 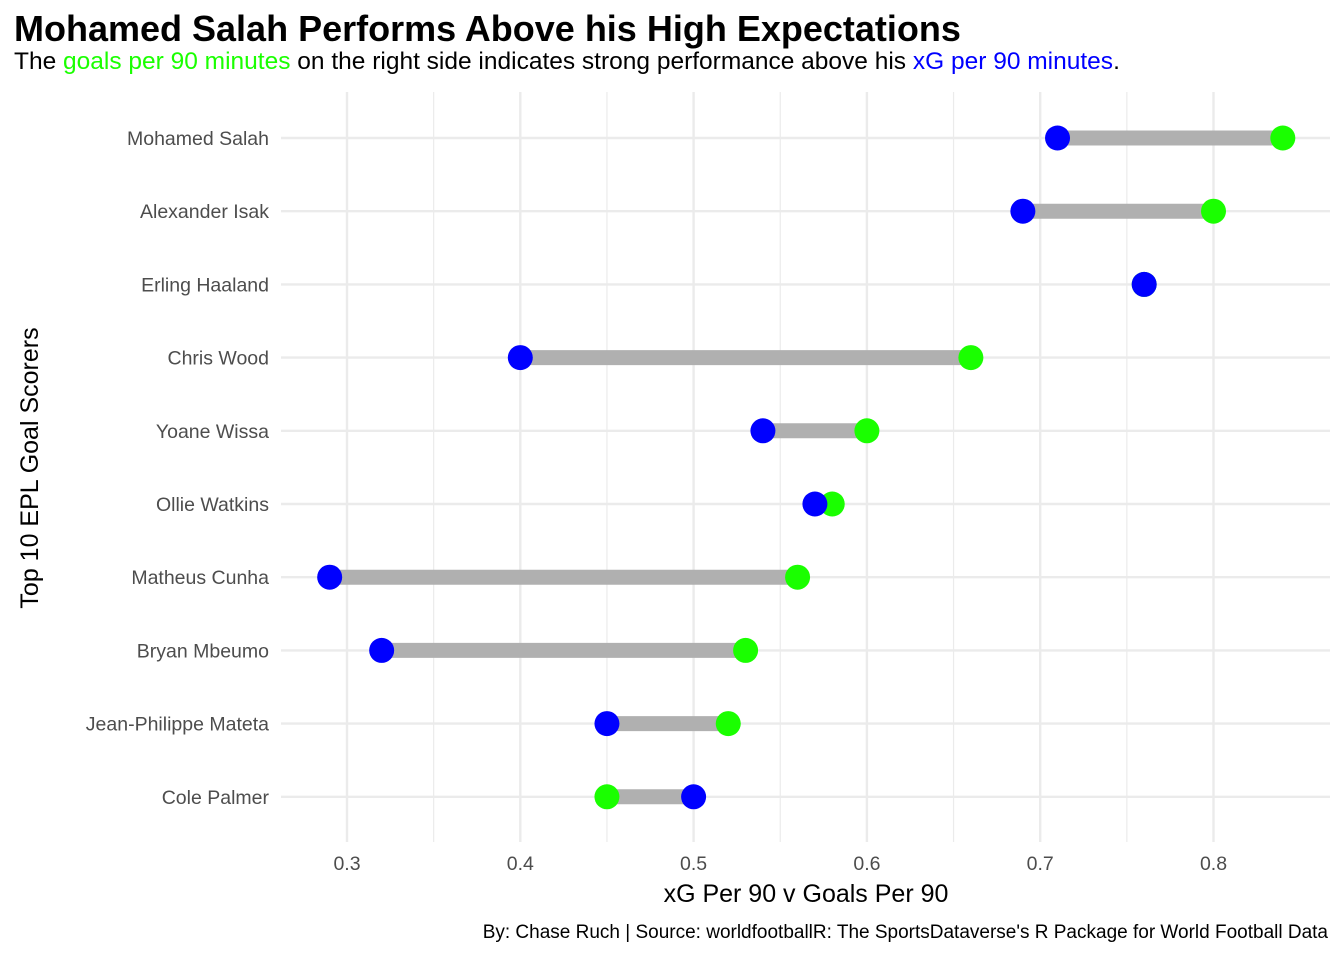 What do you see at coordinates (177, 725) in the screenshot?
I see `y-tick-label: Jean-Philippe Mateta` at bounding box center [177, 725].